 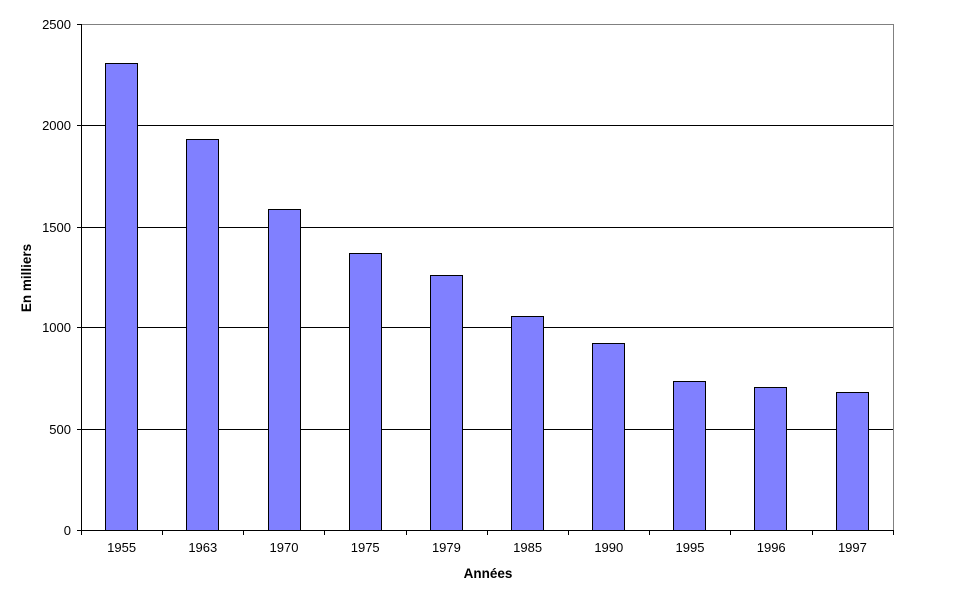 I want to click on svg-text: 1985, so click(x=527, y=547).